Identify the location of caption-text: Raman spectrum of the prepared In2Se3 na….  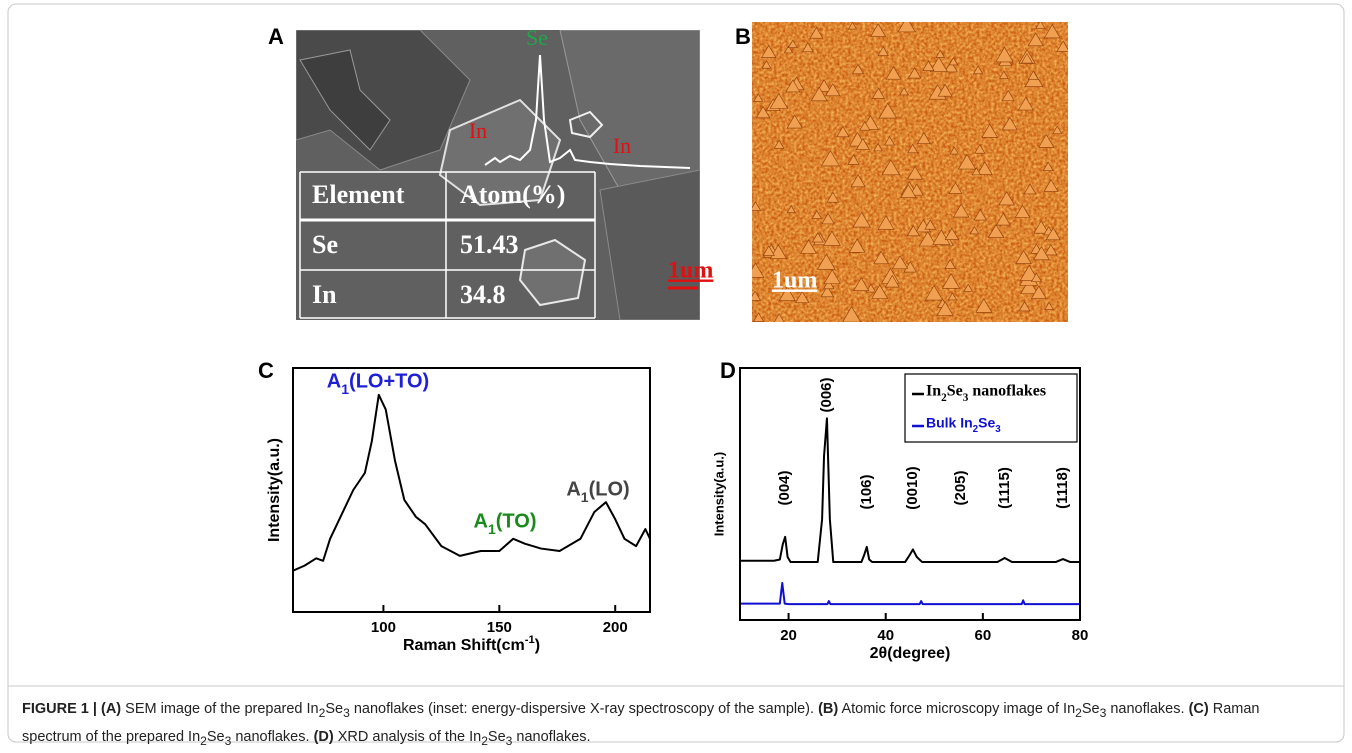
(641, 724).